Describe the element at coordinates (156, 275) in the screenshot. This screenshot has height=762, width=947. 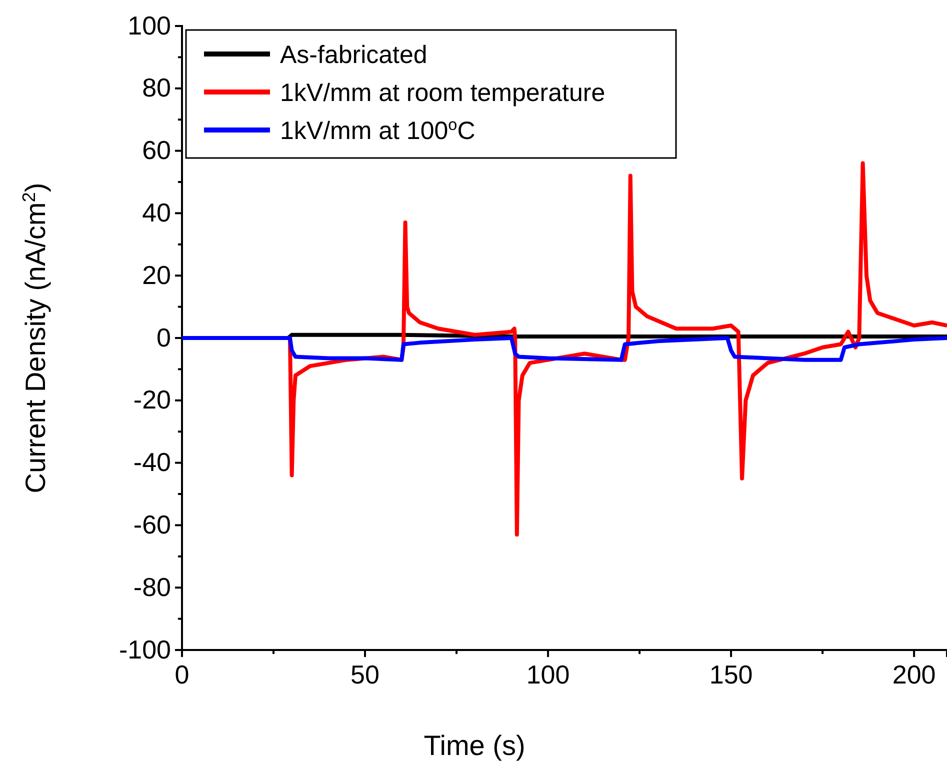
I see `y-tick-label: 20` at that location.